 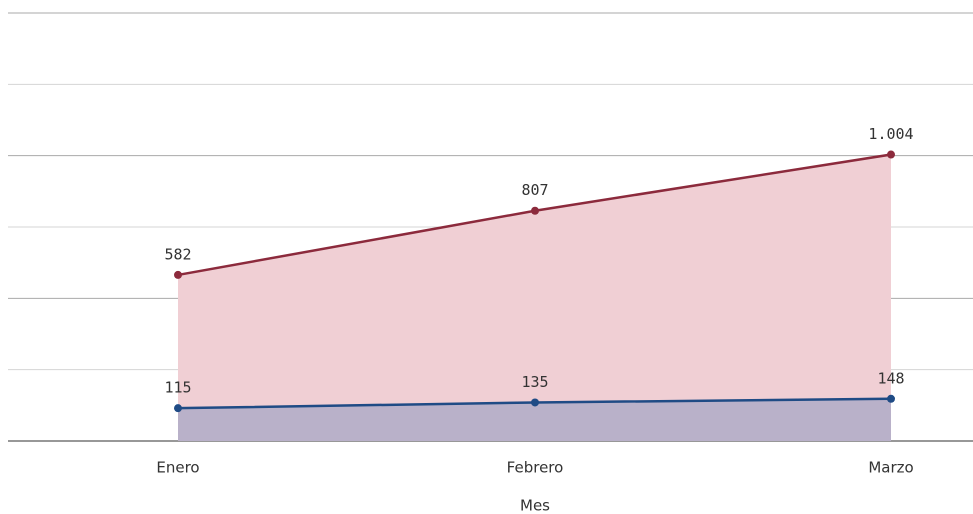 What do you see at coordinates (890, 378) in the screenshot?
I see `data-label: 148` at bounding box center [890, 378].